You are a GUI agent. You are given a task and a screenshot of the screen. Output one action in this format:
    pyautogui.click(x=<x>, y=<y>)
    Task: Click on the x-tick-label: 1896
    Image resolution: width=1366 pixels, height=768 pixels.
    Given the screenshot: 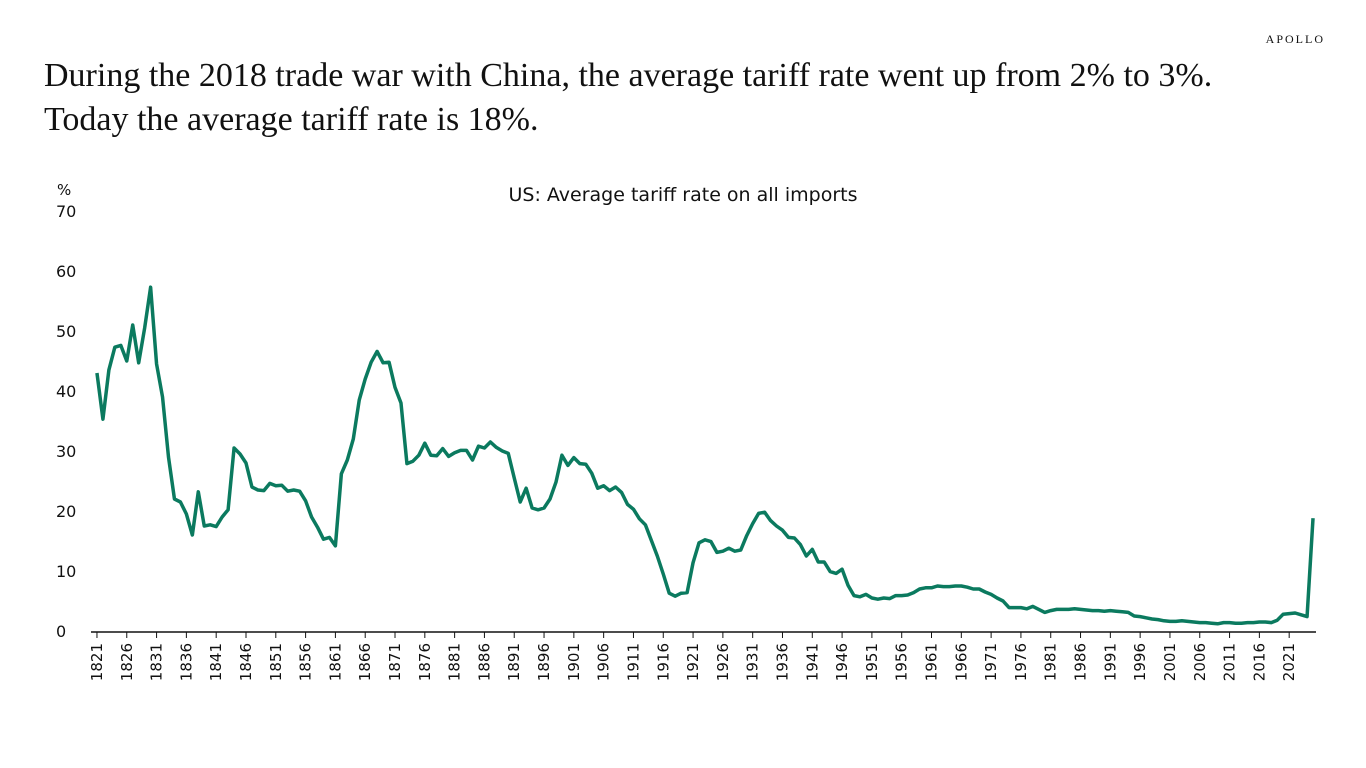 What is the action you would take?
    pyautogui.click(x=544, y=662)
    